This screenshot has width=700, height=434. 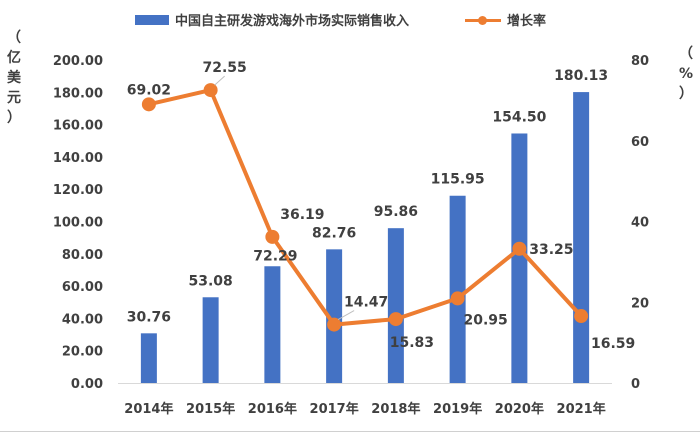 I want to click on y-left-tick-label: 120.00, so click(x=78, y=190).